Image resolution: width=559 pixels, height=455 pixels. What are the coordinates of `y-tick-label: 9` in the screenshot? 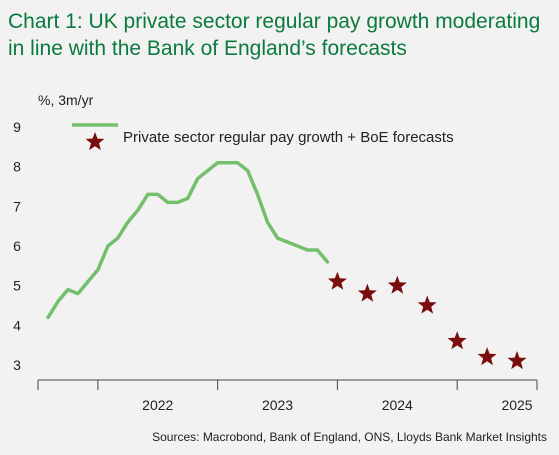 It's located at (17, 127).